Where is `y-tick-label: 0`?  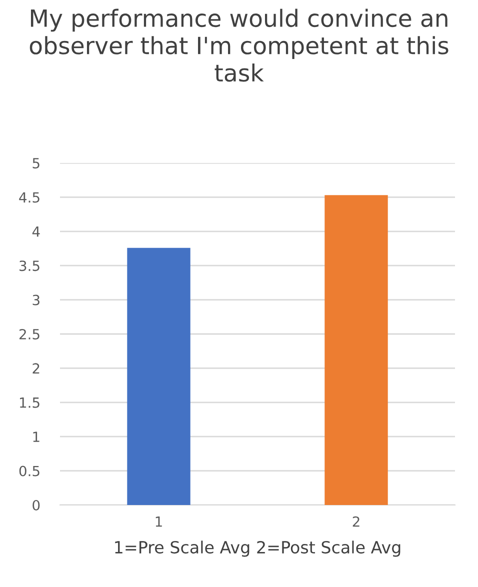
y-tick-label: 0 is located at coordinates (36, 505).